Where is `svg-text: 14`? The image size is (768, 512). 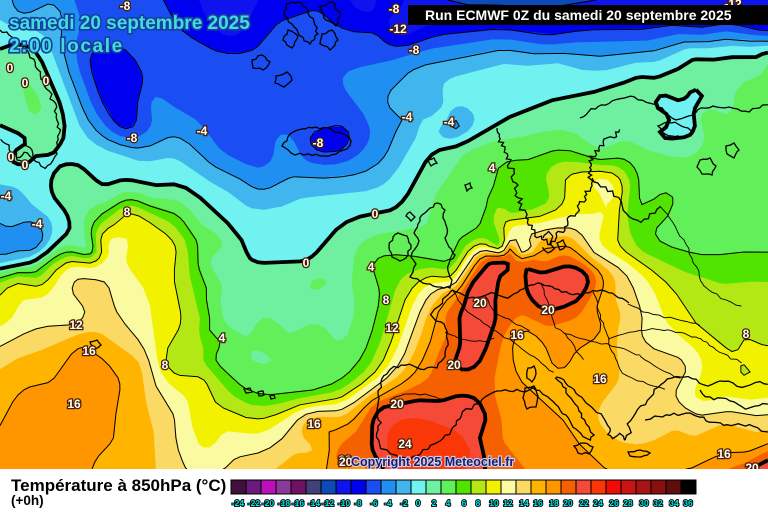 svg-text: 14 is located at coordinates (524, 503).